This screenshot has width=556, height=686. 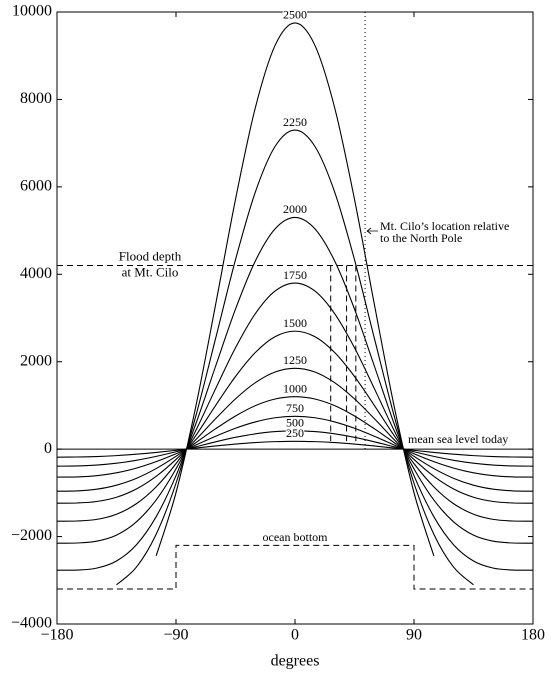 I want to click on curve-label: 2250, so click(x=295, y=122).